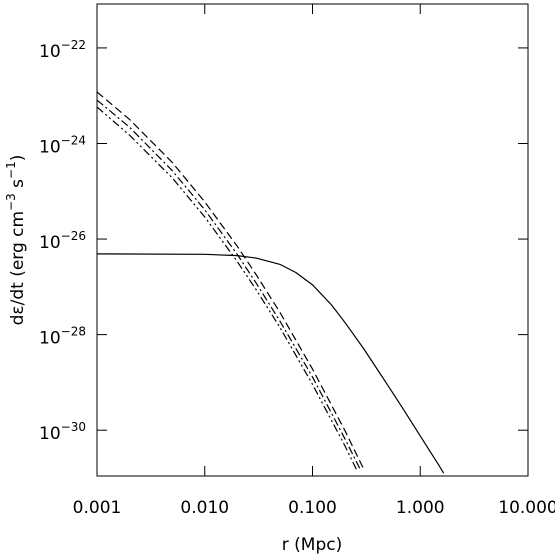 Image resolution: width=555 pixels, height=559 pixels. Describe the element at coordinates (420, 508) in the screenshot. I see `x-tick-label: 1.000` at that location.